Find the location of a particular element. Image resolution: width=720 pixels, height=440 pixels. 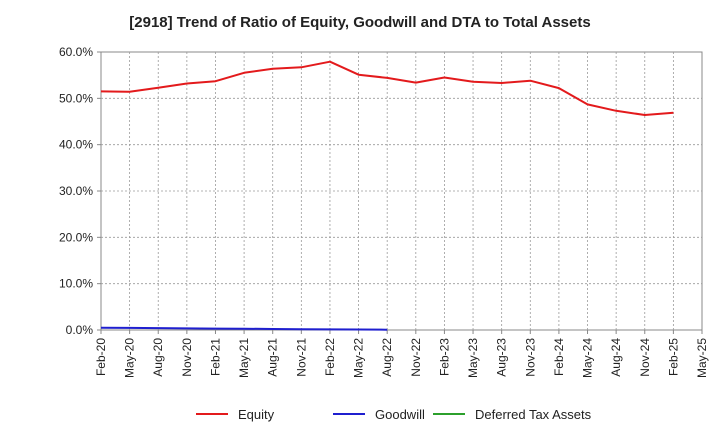

x-tick-label: Aug-23 is located at coordinates (502, 357).